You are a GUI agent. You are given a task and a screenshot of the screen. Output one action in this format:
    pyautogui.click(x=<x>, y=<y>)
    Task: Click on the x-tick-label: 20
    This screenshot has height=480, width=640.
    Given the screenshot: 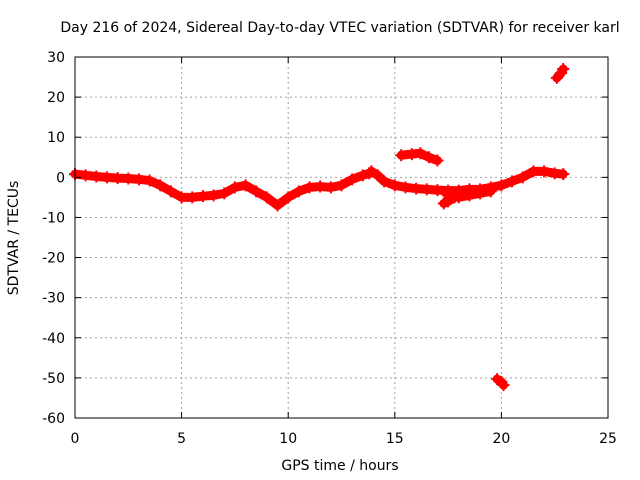 What is the action you would take?
    pyautogui.click(x=501, y=439)
    